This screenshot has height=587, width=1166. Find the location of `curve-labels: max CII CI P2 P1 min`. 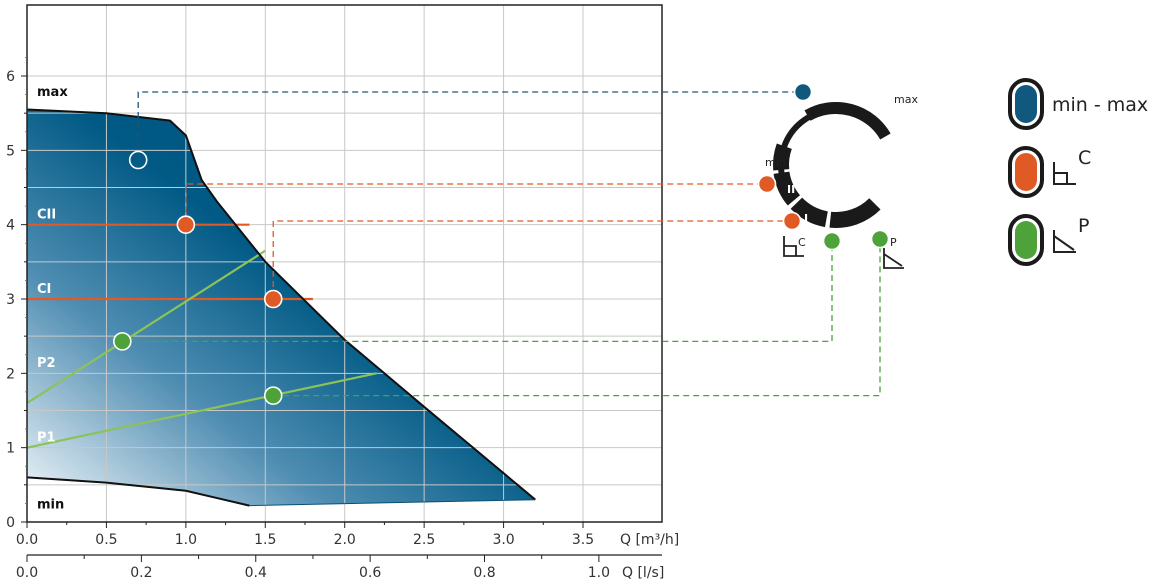

curve-labels: max CII CI P2 P1 min is located at coordinates (52, 299).